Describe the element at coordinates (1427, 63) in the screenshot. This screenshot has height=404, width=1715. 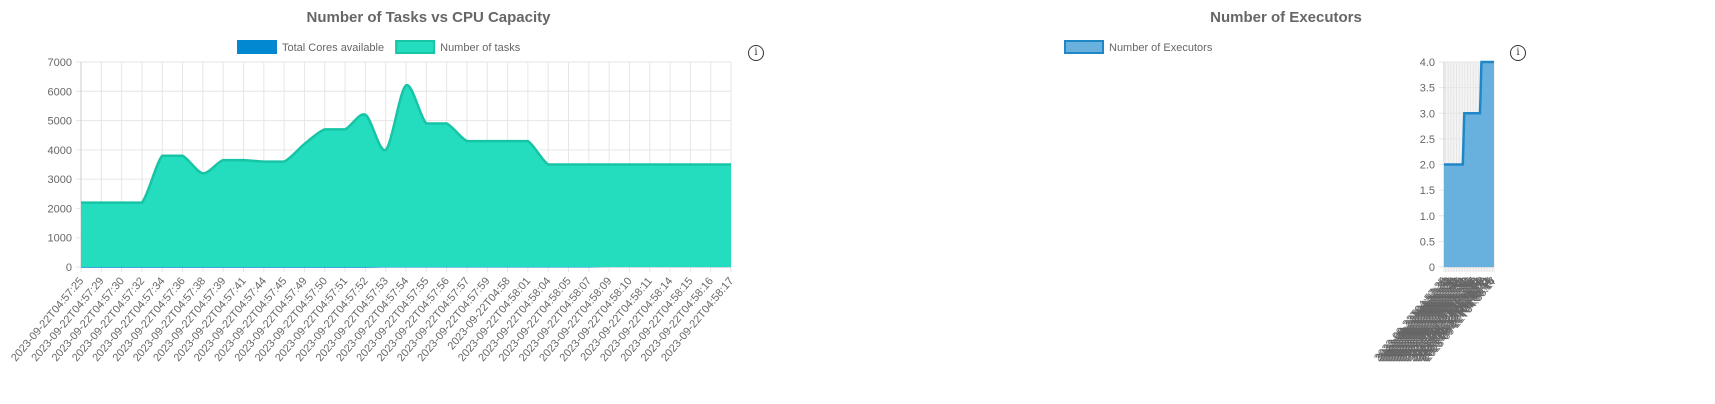
I see `y-tick-label: 4.0` at that location.